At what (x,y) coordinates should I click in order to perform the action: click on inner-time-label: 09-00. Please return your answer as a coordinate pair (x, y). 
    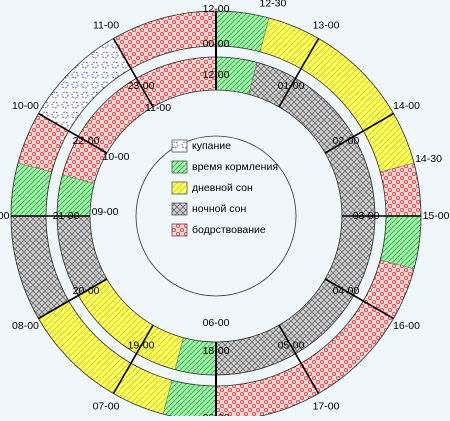
    Looking at the image, I should click on (105, 212).